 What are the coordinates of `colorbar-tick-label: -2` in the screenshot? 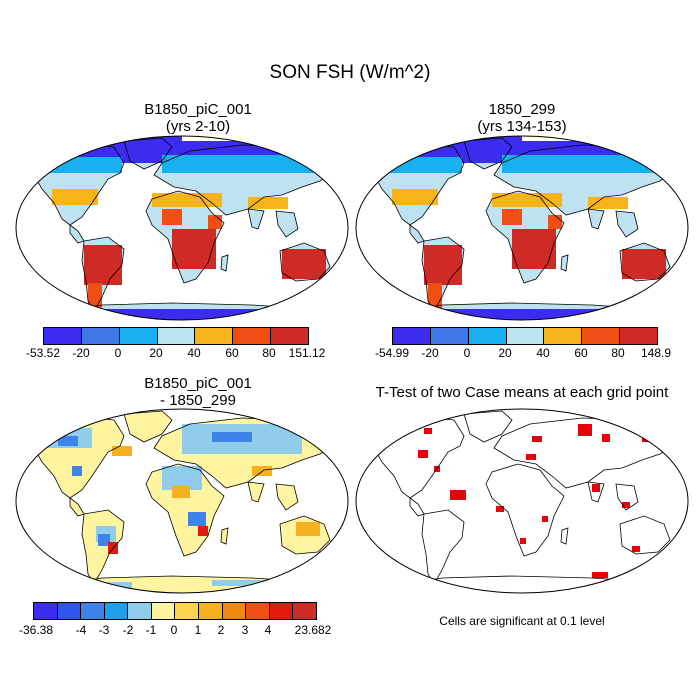 It's located at (128, 630).